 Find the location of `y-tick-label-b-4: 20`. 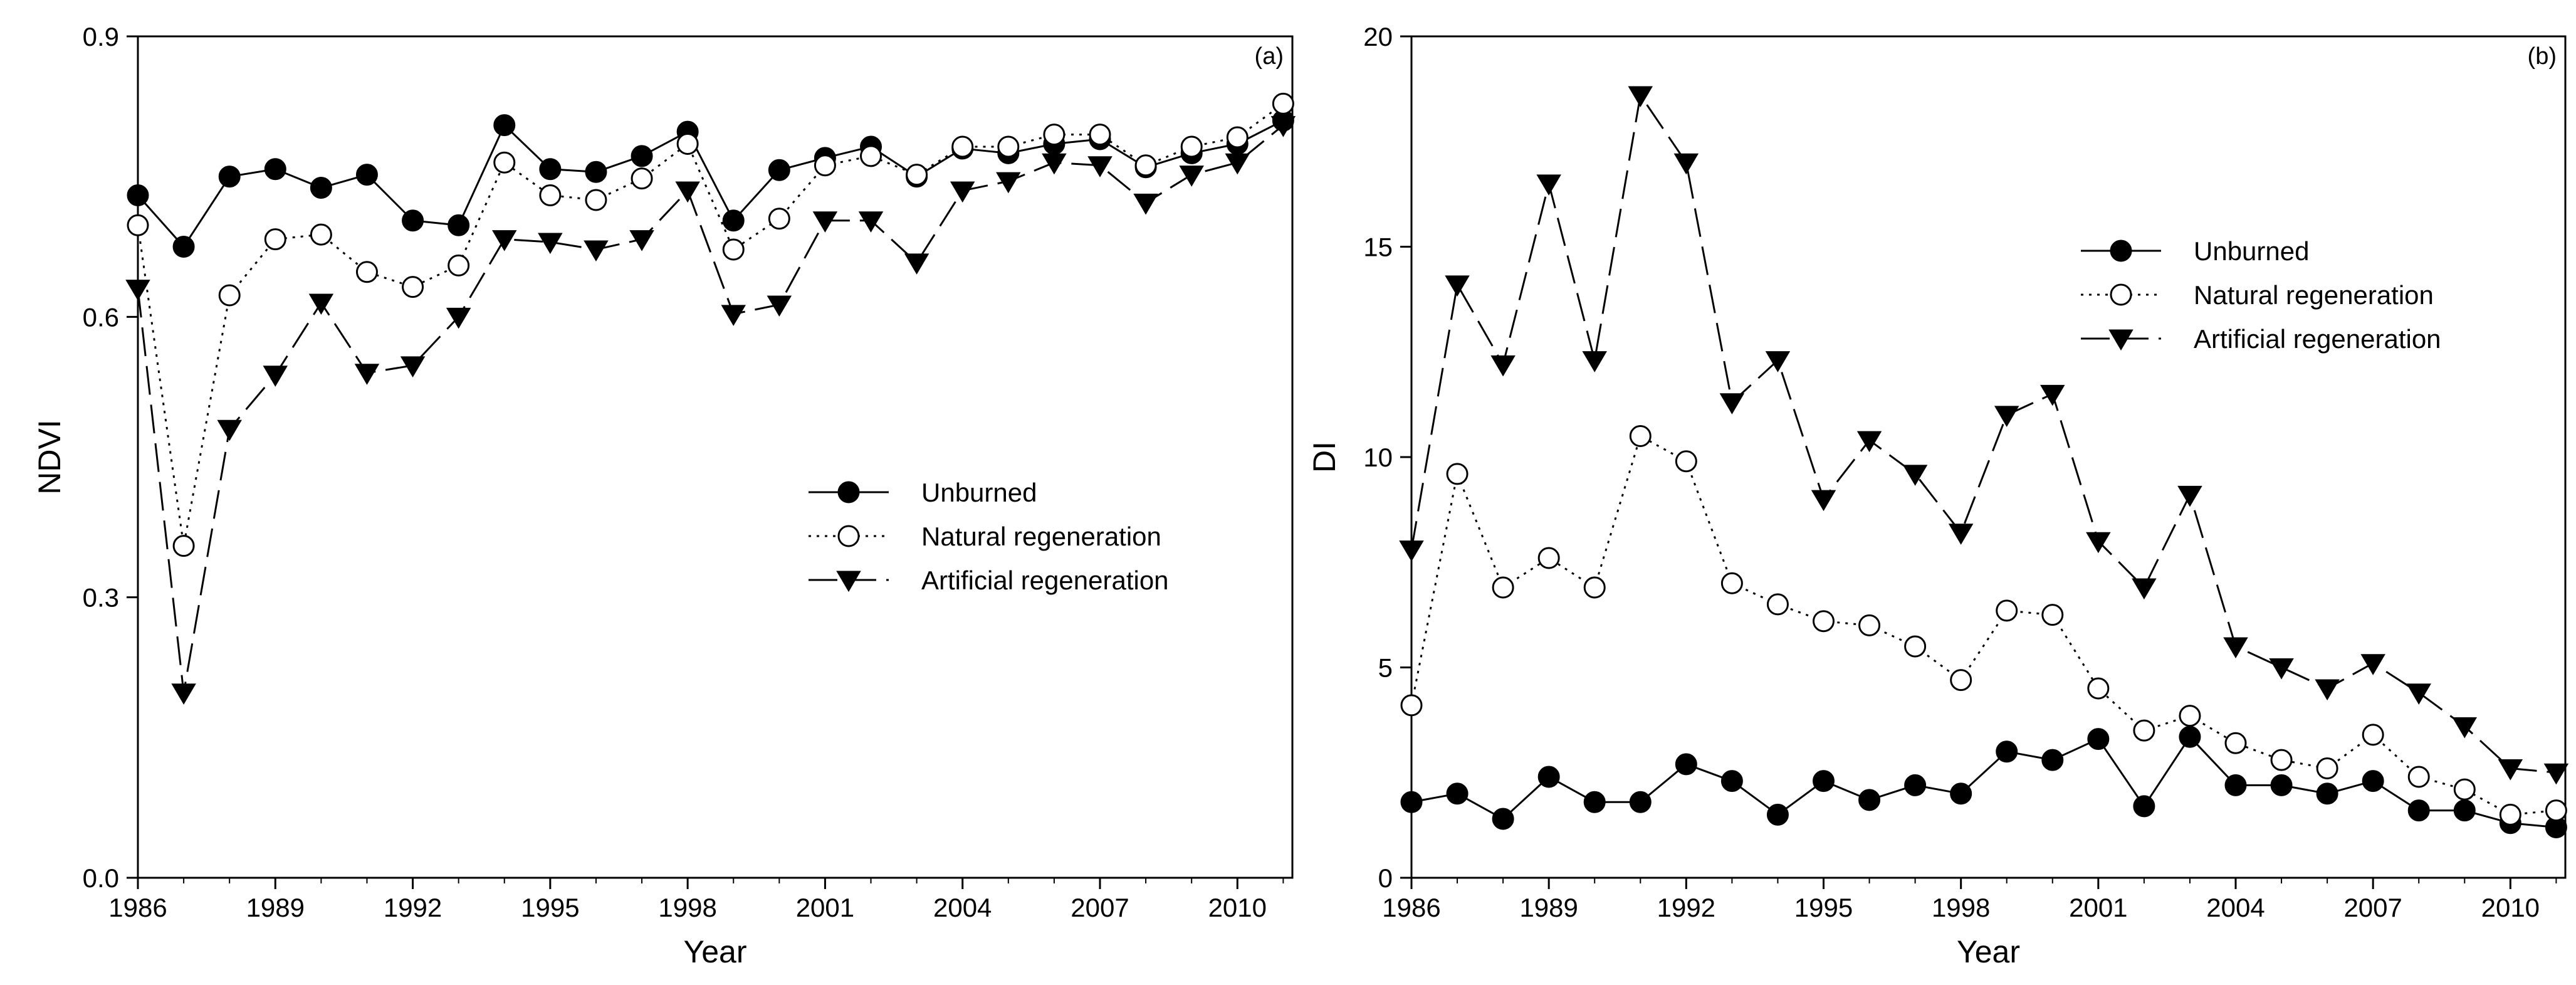

y-tick-label-b-4: 20 is located at coordinates (1378, 36).